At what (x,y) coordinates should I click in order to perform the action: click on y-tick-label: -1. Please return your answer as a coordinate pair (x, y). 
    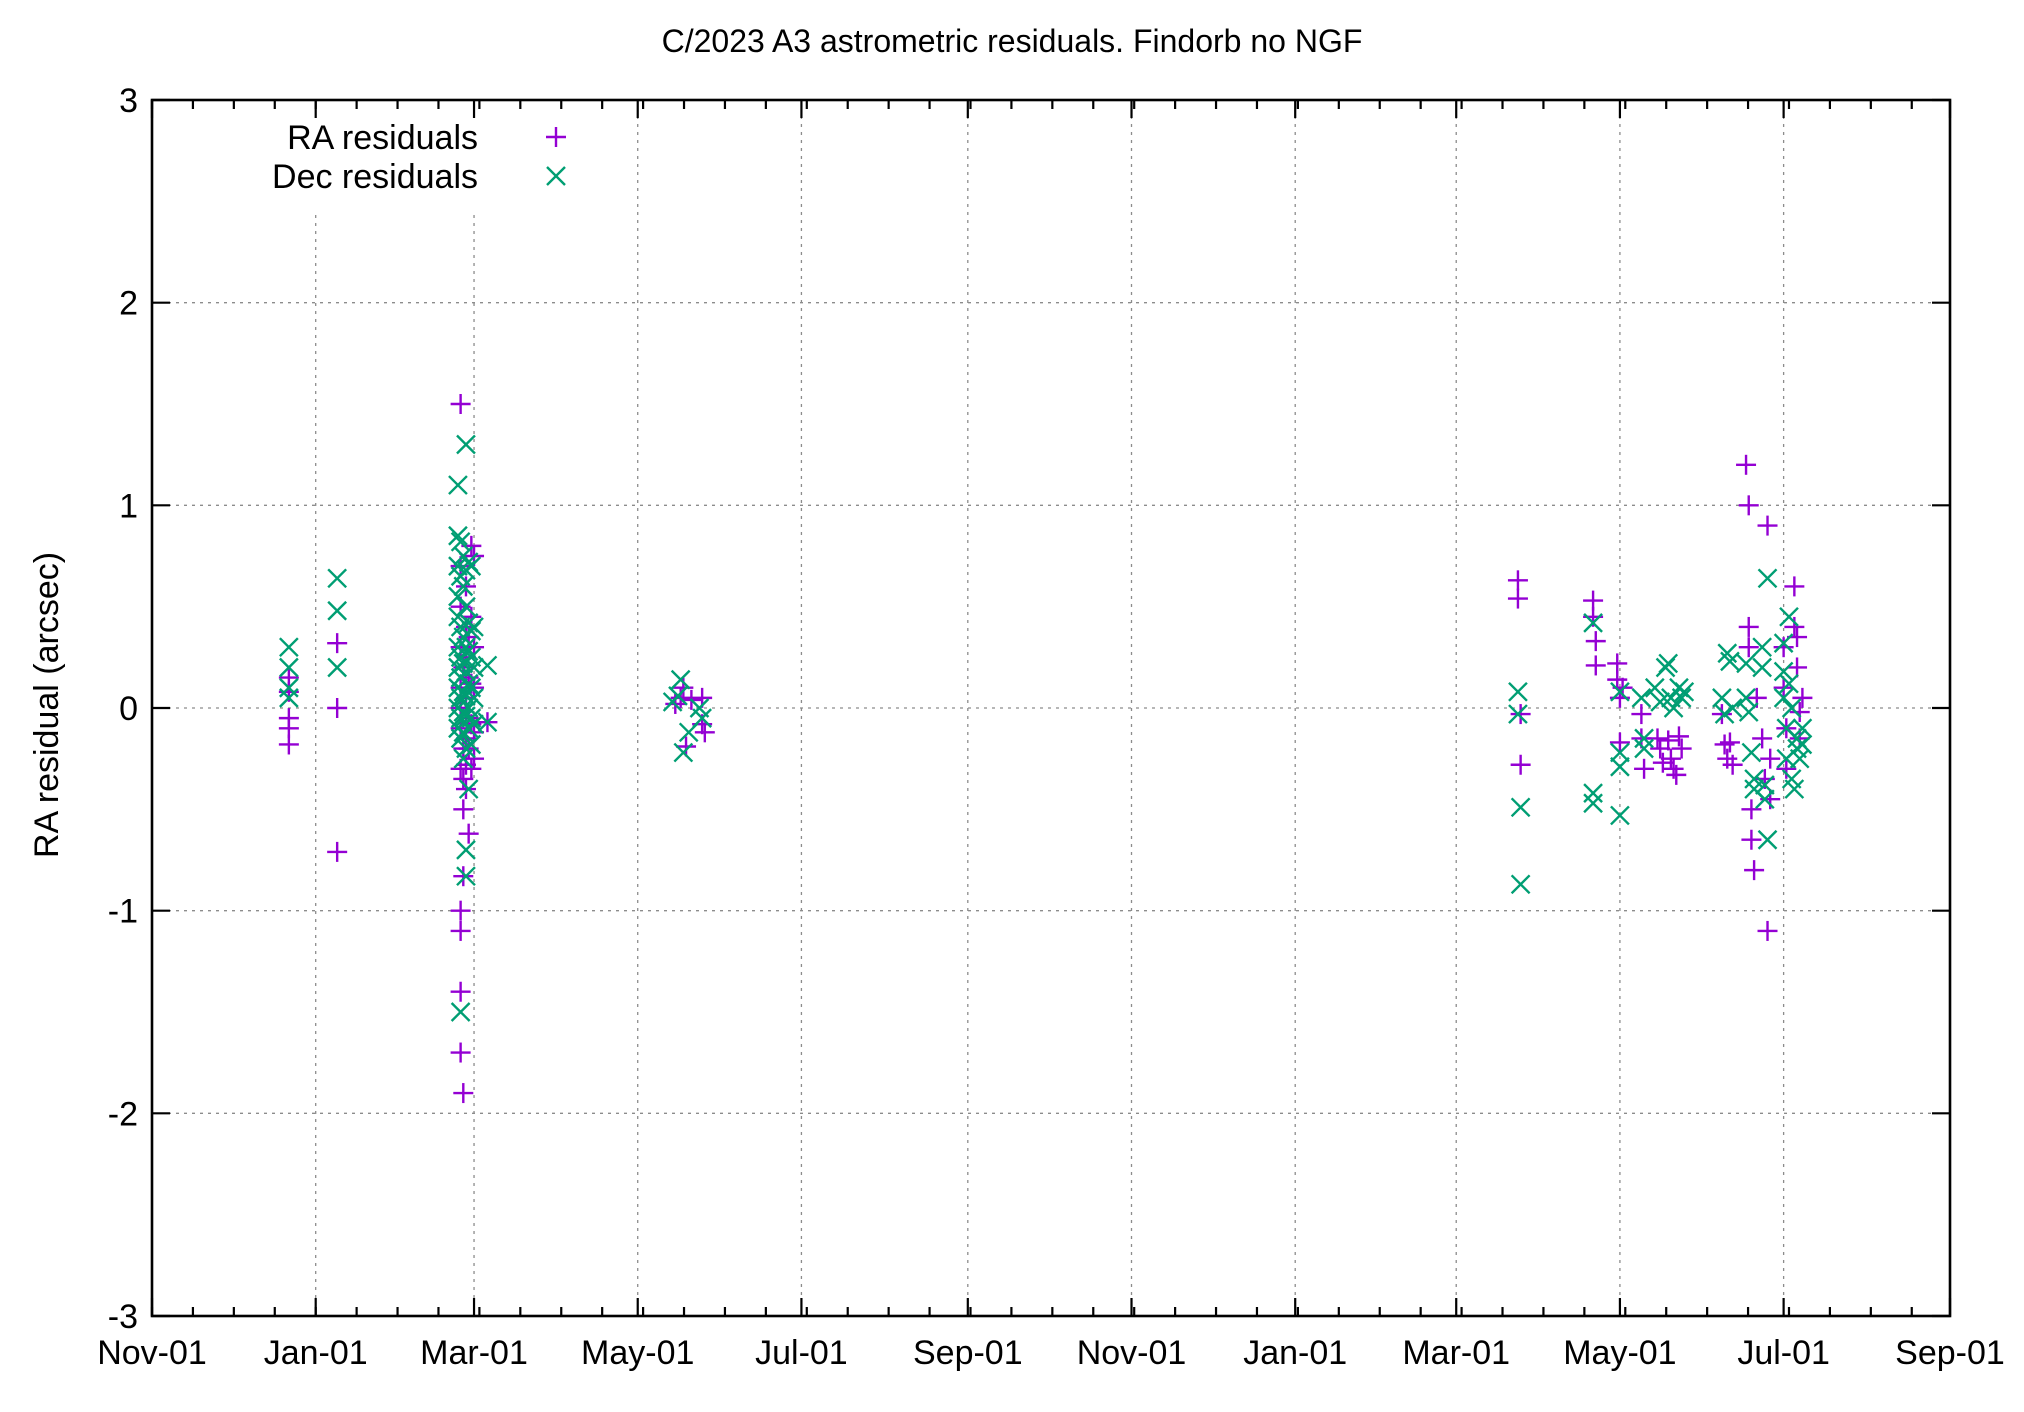
    Looking at the image, I should click on (123, 912).